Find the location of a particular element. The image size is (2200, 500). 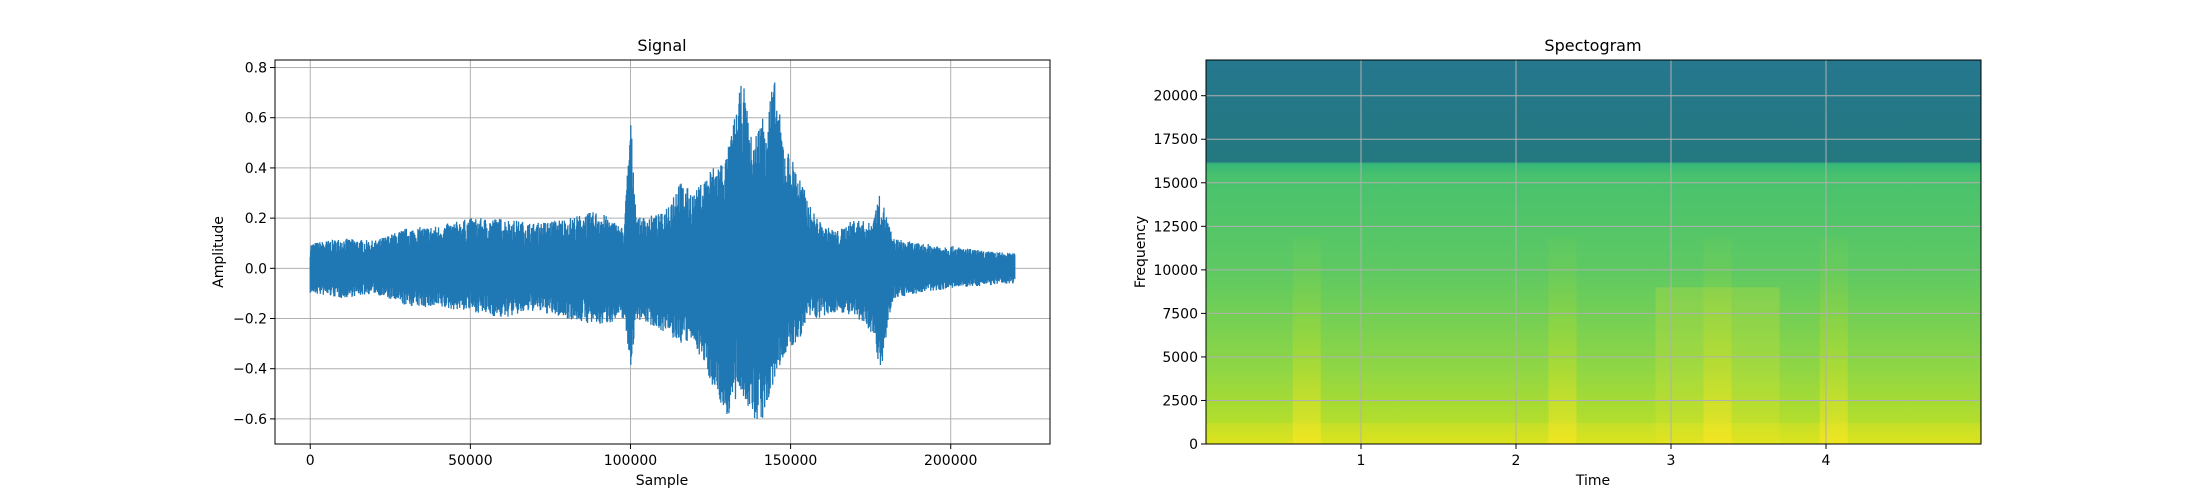

spectrogram-y-tick-label: 2500 is located at coordinates (1180, 401).